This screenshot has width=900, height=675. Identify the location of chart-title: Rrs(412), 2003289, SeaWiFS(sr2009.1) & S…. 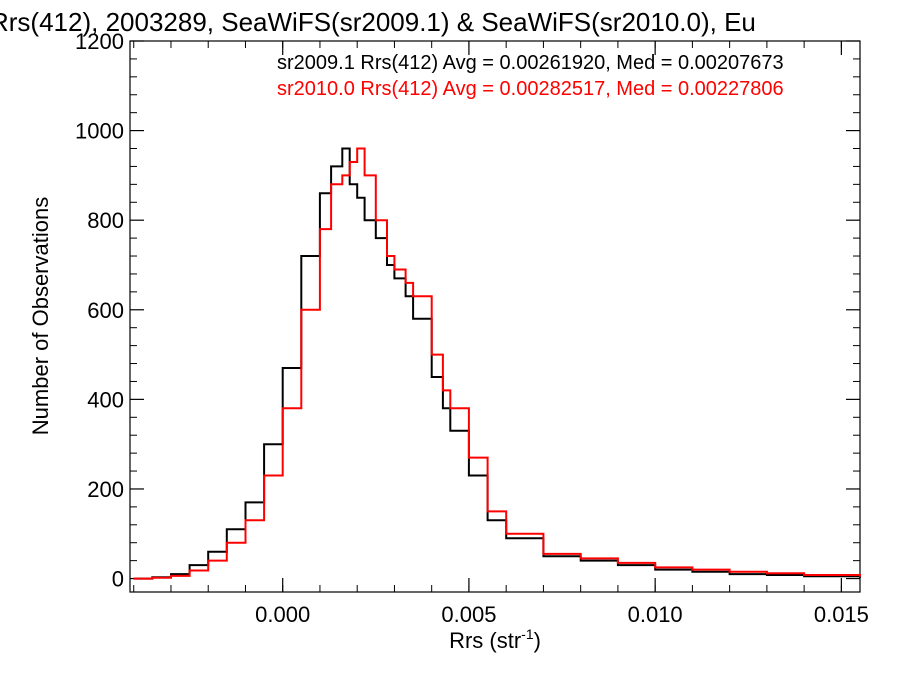
(378, 22).